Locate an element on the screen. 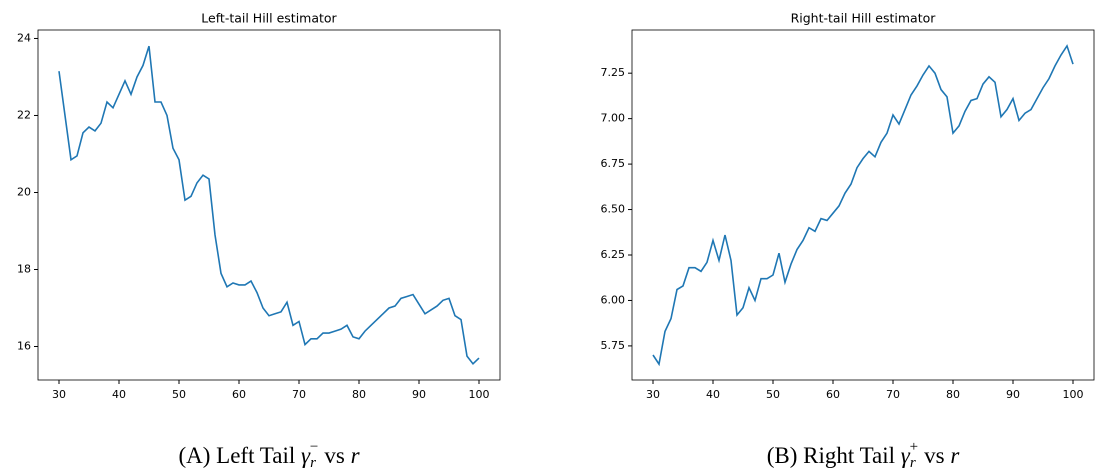 The image size is (1101, 474). caption-part: (B) is located at coordinates (782, 455).